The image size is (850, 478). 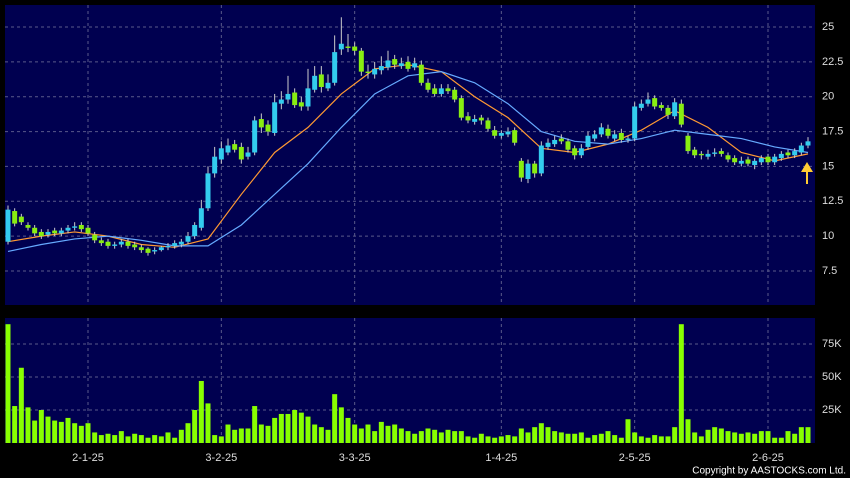 I want to click on y-tick-label: 25, so click(x=828, y=27).